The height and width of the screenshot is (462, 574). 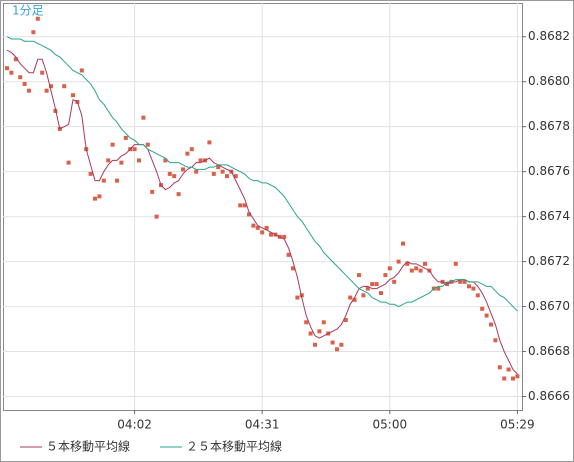 What do you see at coordinates (549, 81) in the screenshot?
I see `y-tick-label: 0.8680` at bounding box center [549, 81].